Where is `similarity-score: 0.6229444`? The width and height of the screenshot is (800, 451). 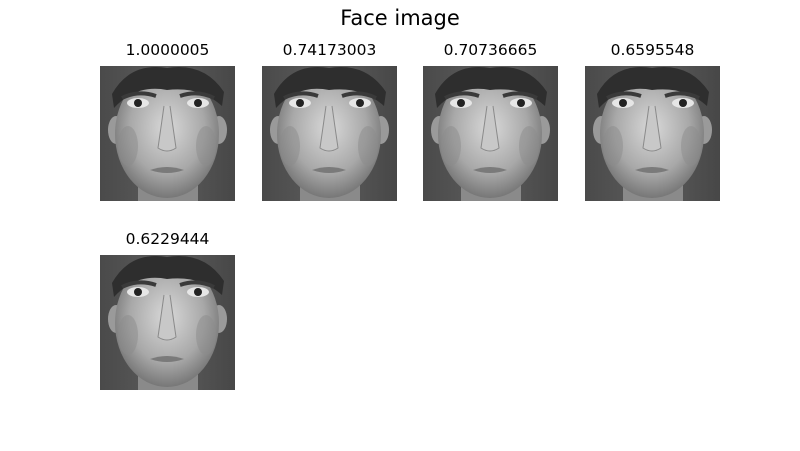
similarity-score: 0.6229444 is located at coordinates (167, 239).